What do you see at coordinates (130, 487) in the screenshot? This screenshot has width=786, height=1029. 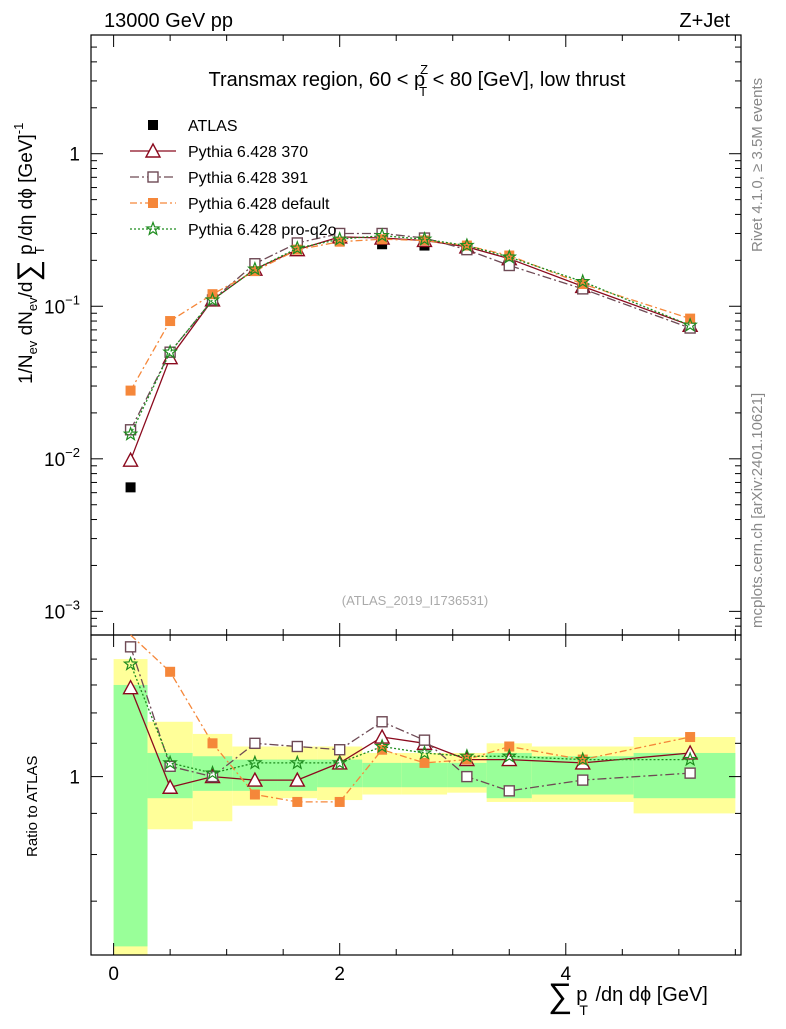 I see `atlas-point` at bounding box center [130, 487].